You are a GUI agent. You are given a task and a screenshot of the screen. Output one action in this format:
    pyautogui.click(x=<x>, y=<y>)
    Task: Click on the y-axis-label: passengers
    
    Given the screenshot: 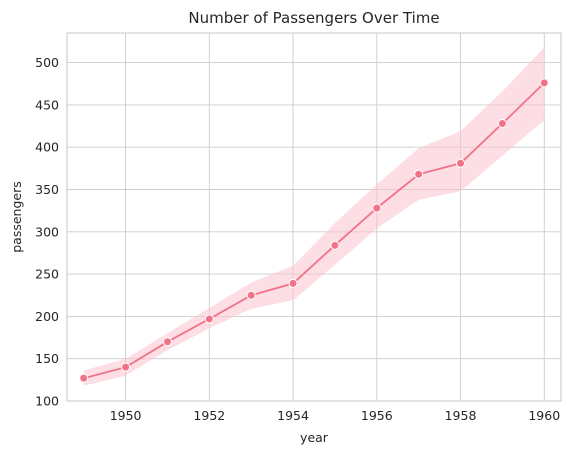 What is the action you would take?
    pyautogui.click(x=16, y=217)
    